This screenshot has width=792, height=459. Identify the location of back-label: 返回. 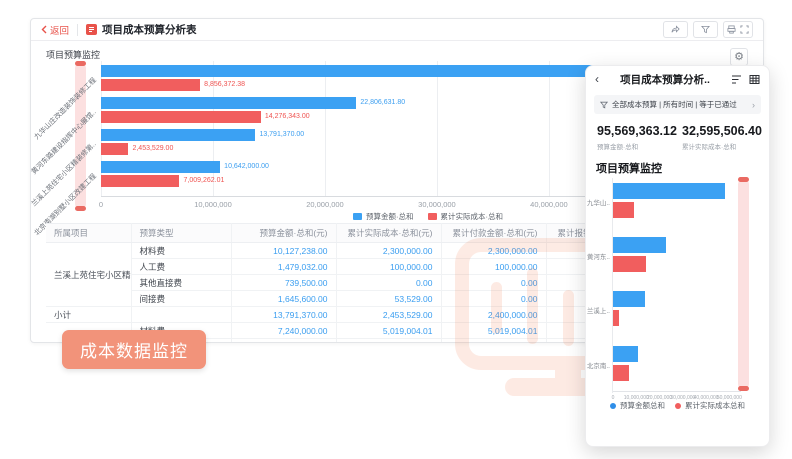
(60, 31).